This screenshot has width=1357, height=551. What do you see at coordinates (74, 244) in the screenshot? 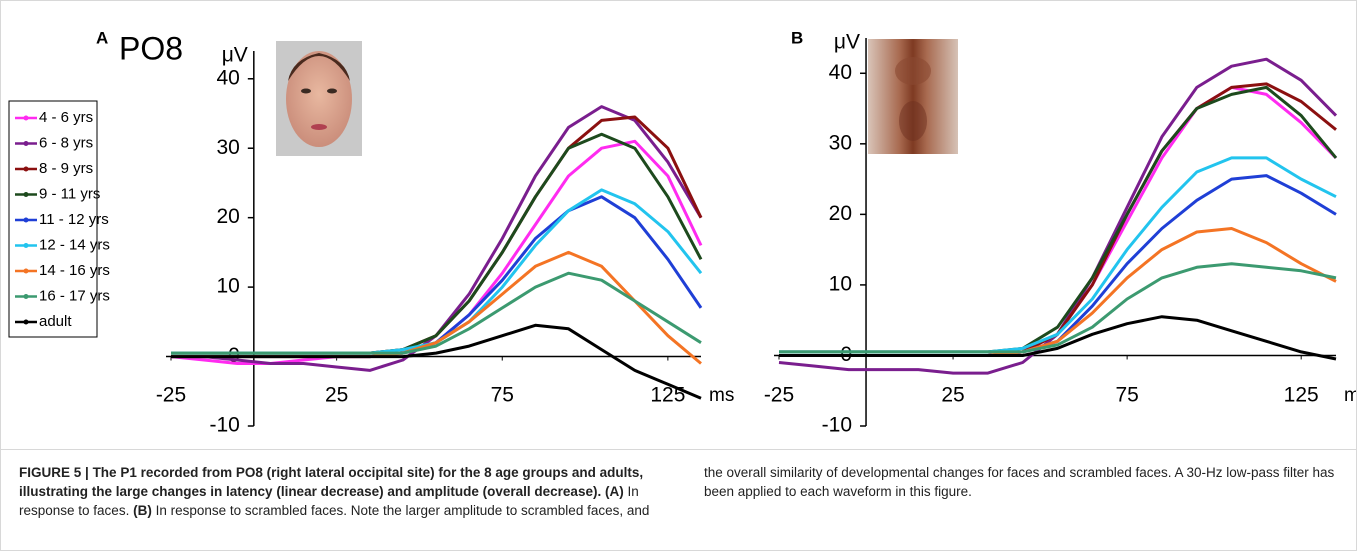
I see `legend-label: 12 - 14 yrs` at bounding box center [74, 244].